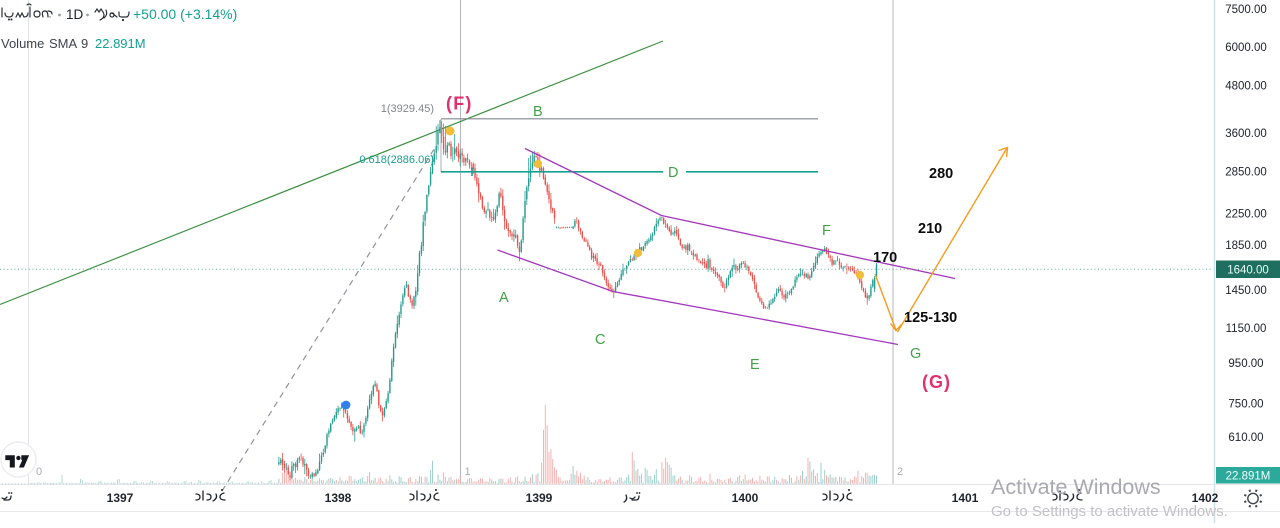 The image size is (1280, 528). Describe the element at coordinates (600, 340) in the screenshot. I see `svg-text: C` at that location.